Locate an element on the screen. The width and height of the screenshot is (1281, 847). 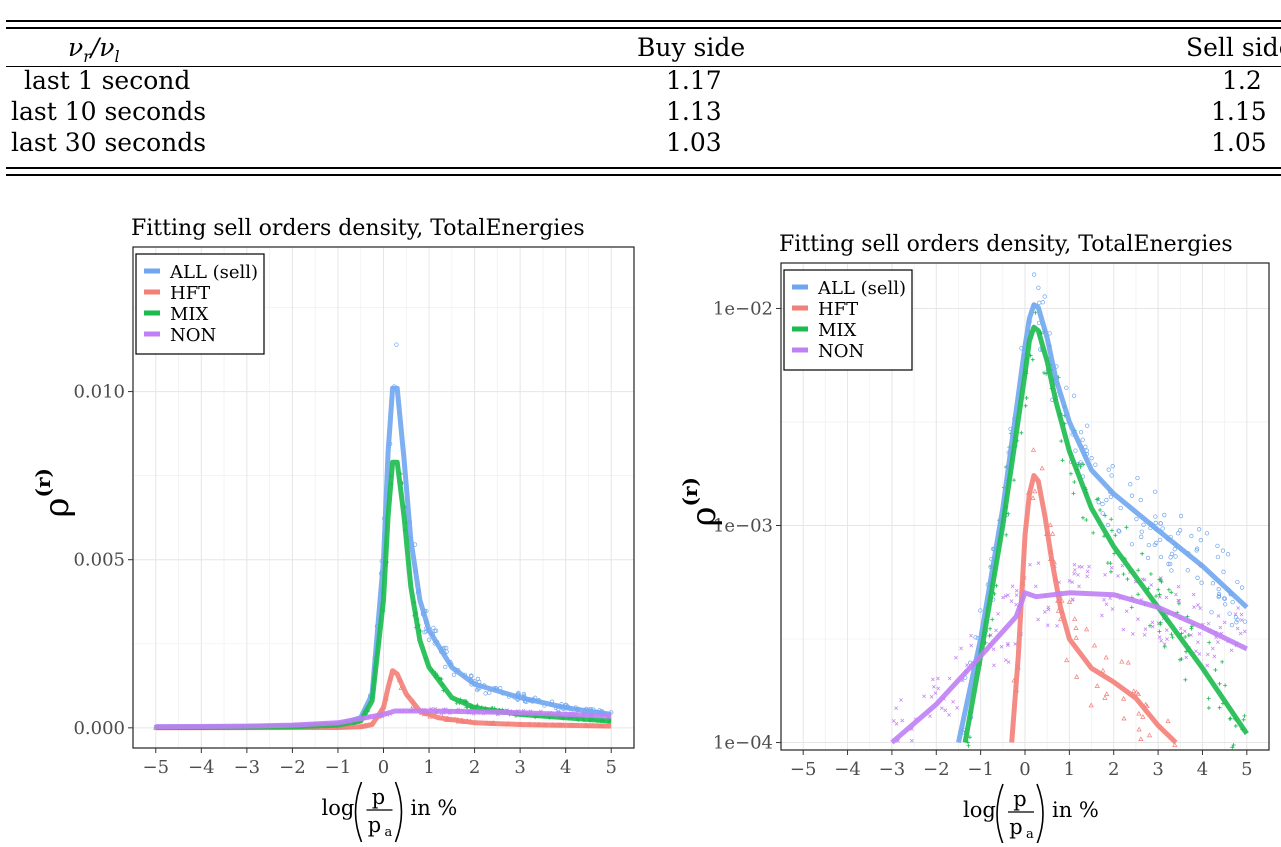
x-tick-label: 0 is located at coordinates (1024, 769).